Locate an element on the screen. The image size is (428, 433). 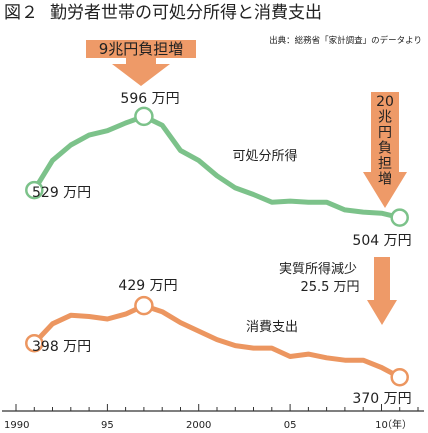
annotation-arrow-burden-9: 9兆円負担増 is located at coordinates (141, 63).